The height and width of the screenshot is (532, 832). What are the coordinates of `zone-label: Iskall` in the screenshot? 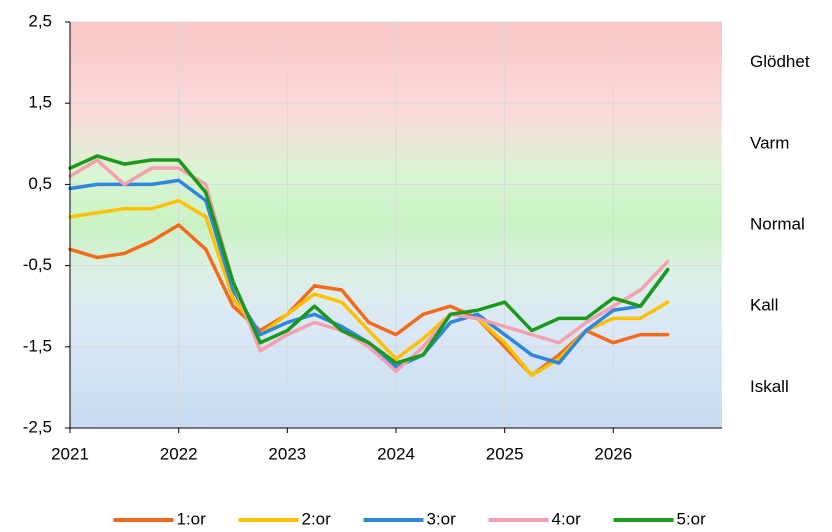 It's located at (769, 386).